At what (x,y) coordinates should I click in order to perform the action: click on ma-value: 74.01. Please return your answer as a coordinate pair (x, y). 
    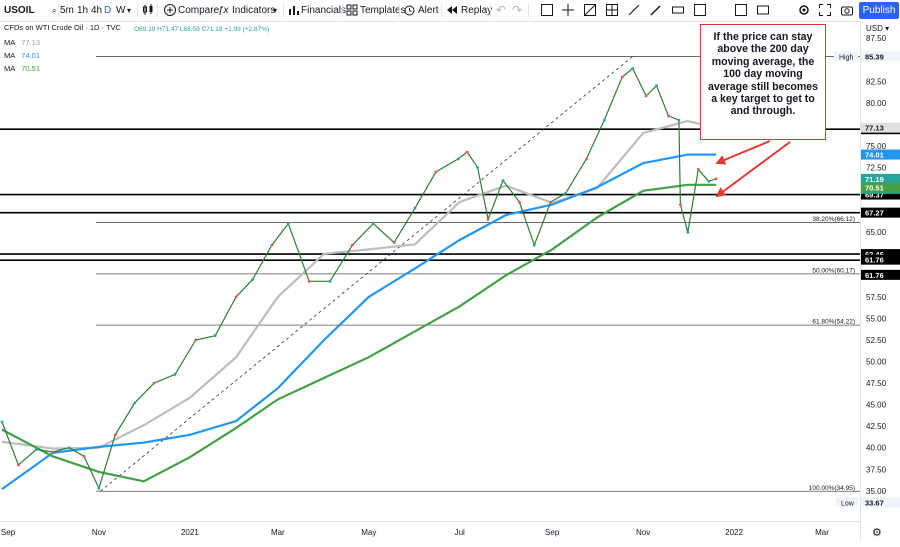
    Looking at the image, I should click on (31, 55).